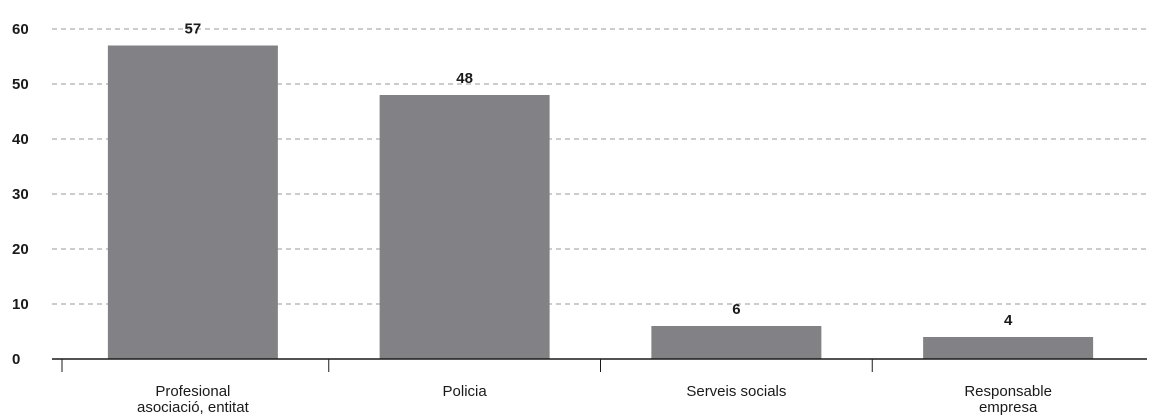 The image size is (1151, 417). What do you see at coordinates (736, 309) in the screenshot?
I see `data-label: 6` at bounding box center [736, 309].